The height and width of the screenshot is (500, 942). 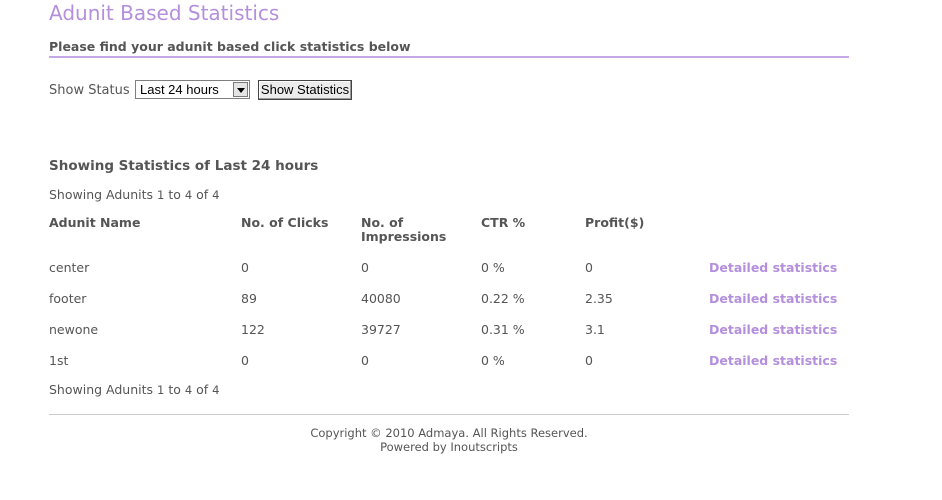 What do you see at coordinates (253, 329) in the screenshot?
I see `cell-clicks: 122` at bounding box center [253, 329].